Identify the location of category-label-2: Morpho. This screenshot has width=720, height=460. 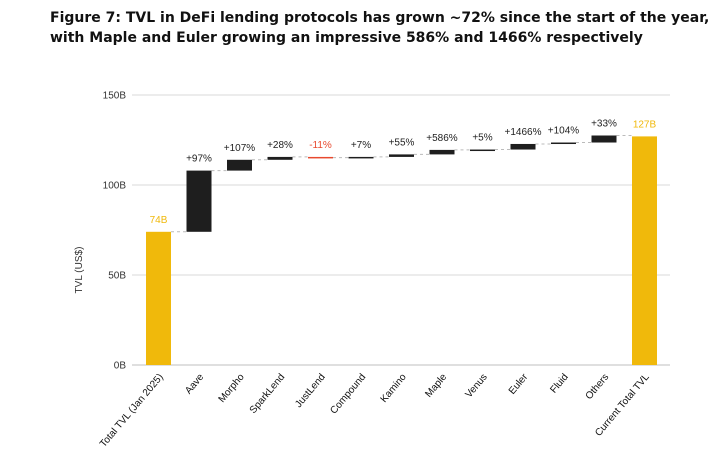
(232, 388).